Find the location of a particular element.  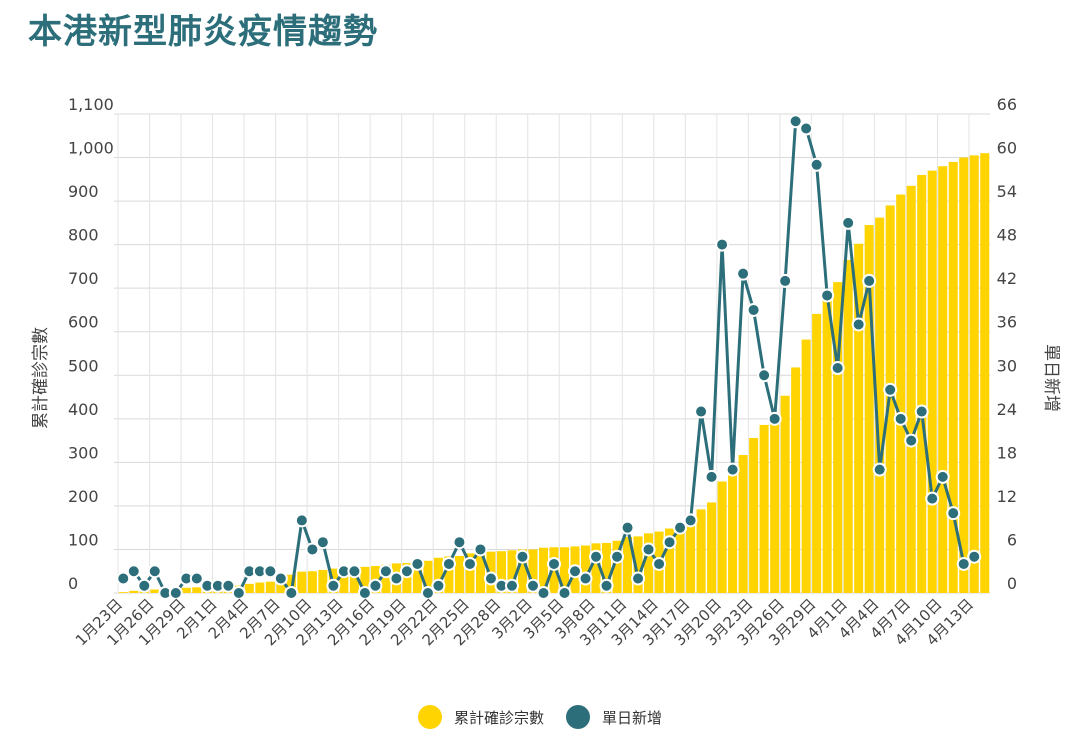

left-tick-label: 400 is located at coordinates (83, 409).